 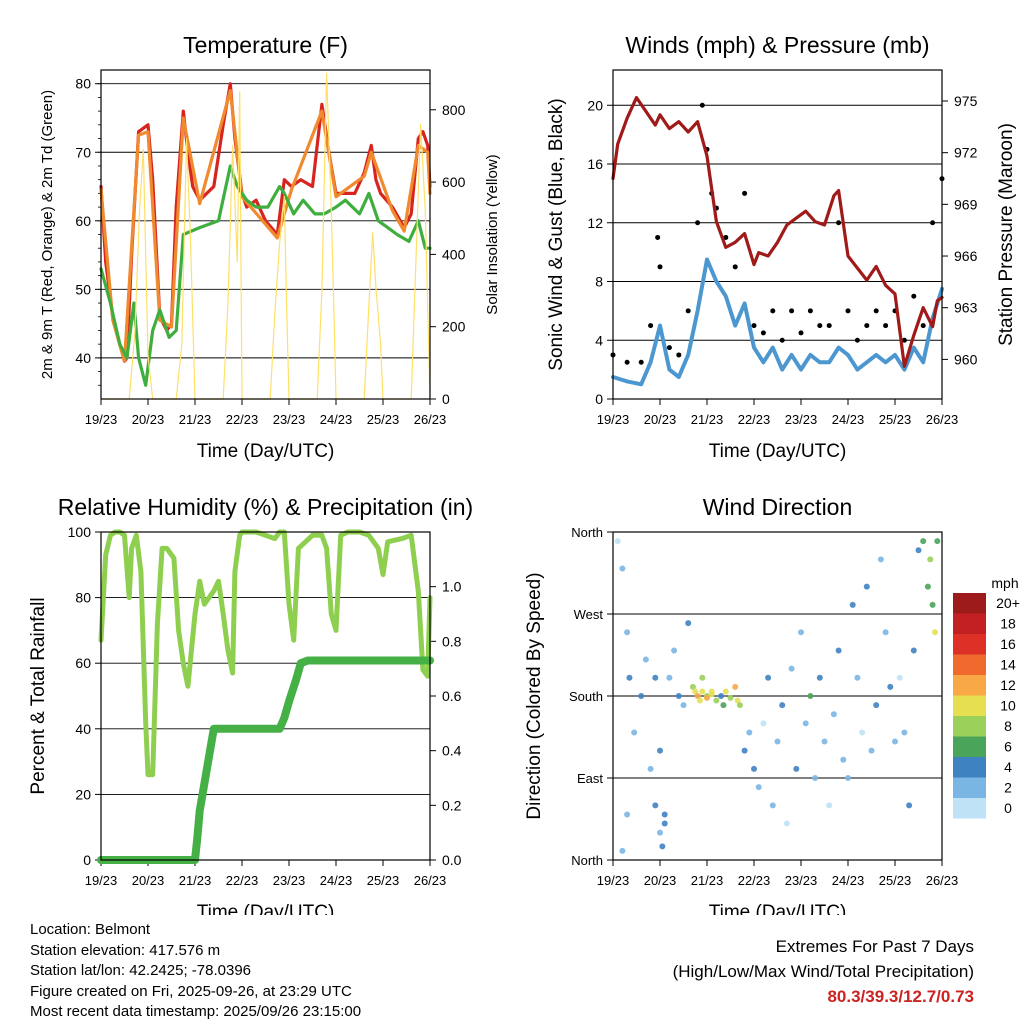 I want to click on elevation-text: Station elevation: 417.576 m, so click(x=125, y=950).